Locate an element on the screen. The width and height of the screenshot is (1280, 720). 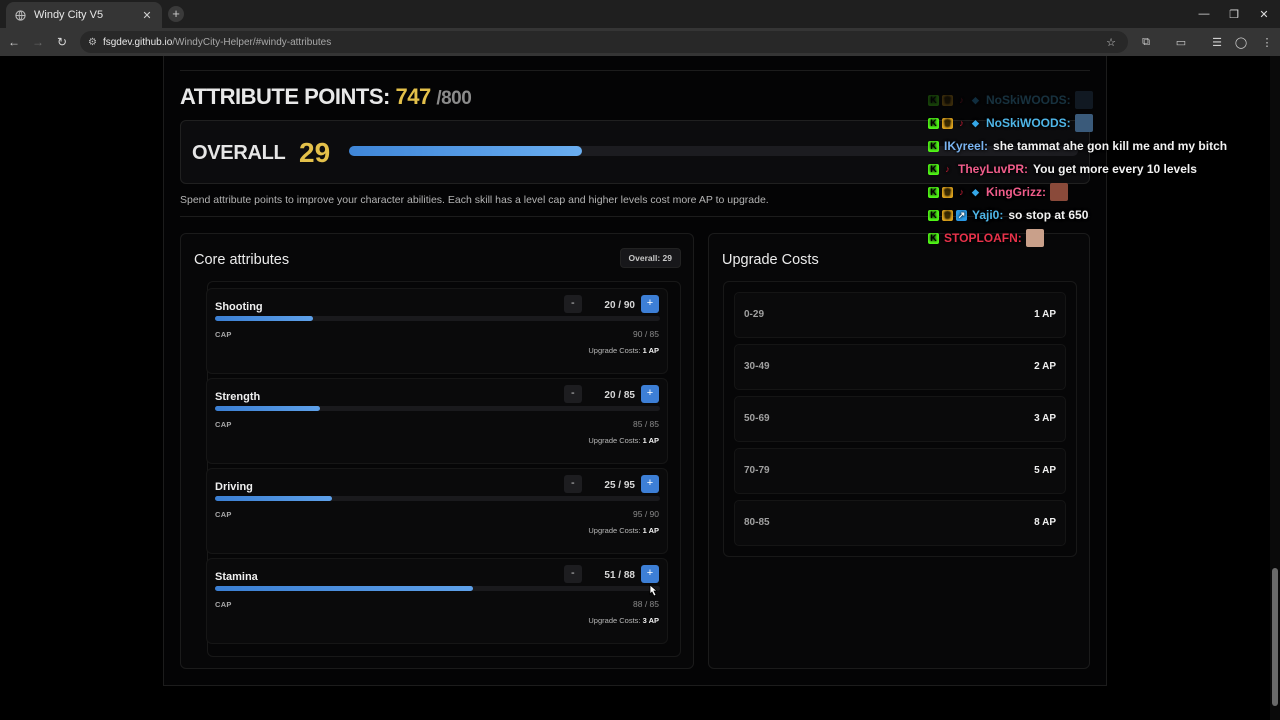
browser-tab: Windy City V5 ✕ is located at coordinates (84, 15).